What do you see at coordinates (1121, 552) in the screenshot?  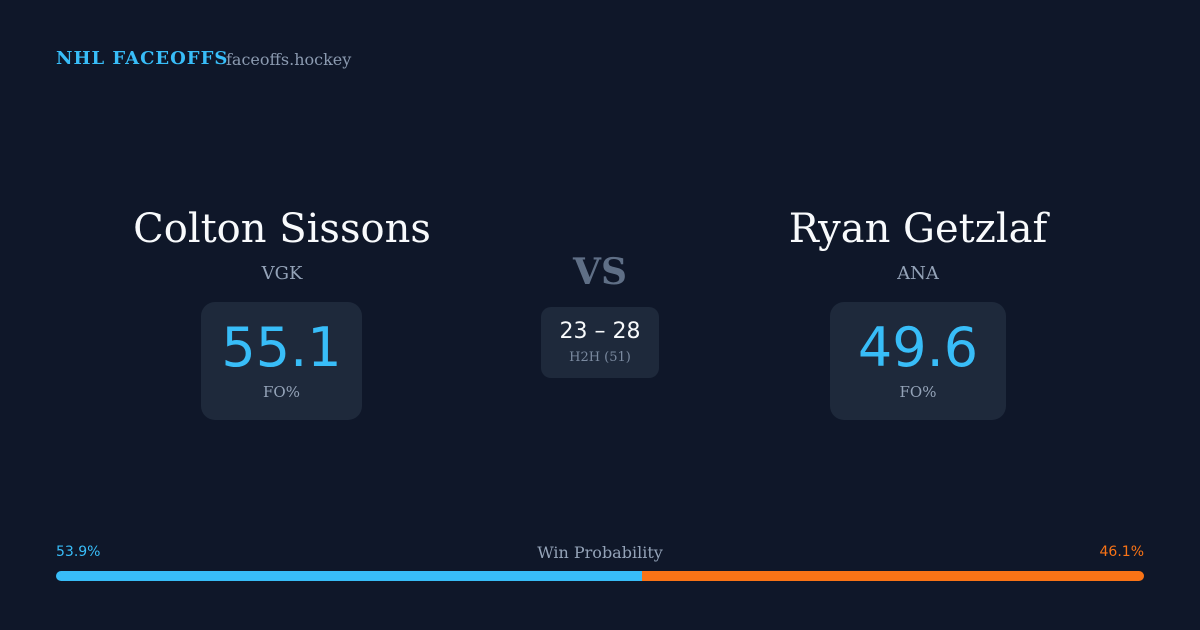 I see `away-prob: 46.1%` at bounding box center [1121, 552].